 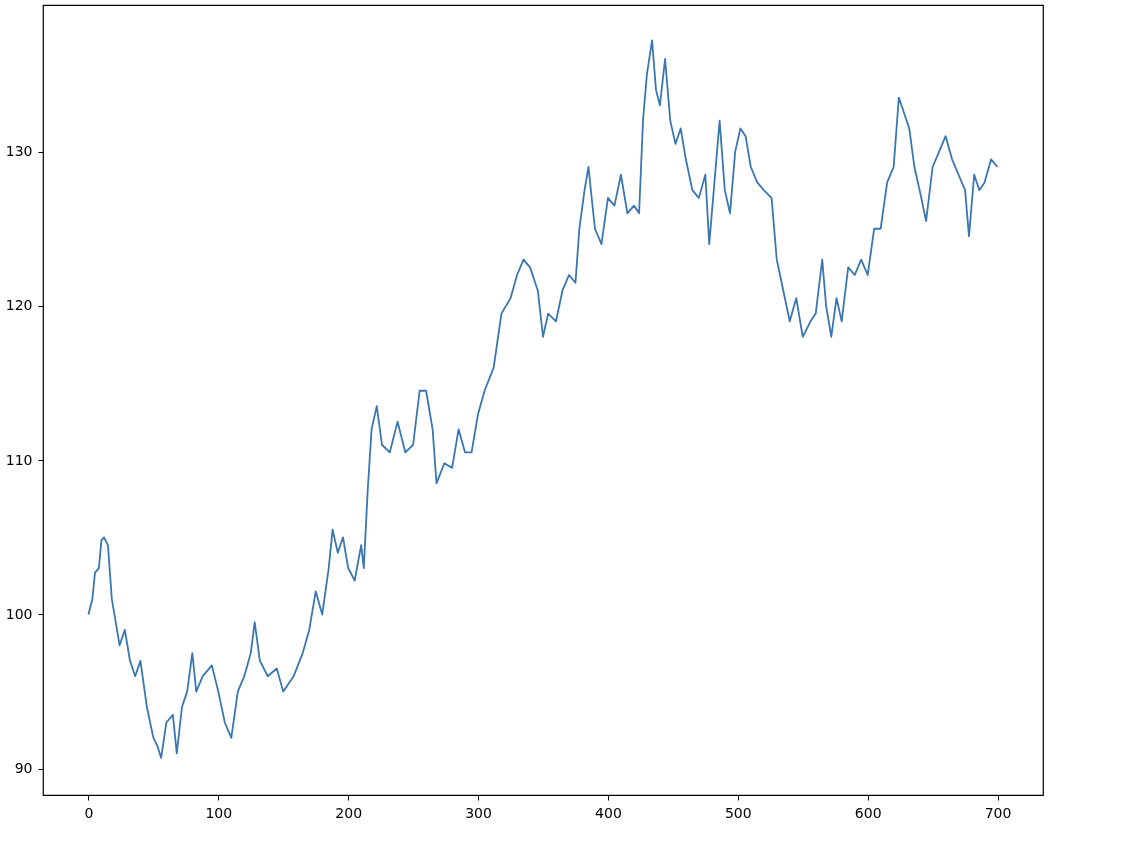 I want to click on y-tick-label: 90, so click(x=23, y=768).